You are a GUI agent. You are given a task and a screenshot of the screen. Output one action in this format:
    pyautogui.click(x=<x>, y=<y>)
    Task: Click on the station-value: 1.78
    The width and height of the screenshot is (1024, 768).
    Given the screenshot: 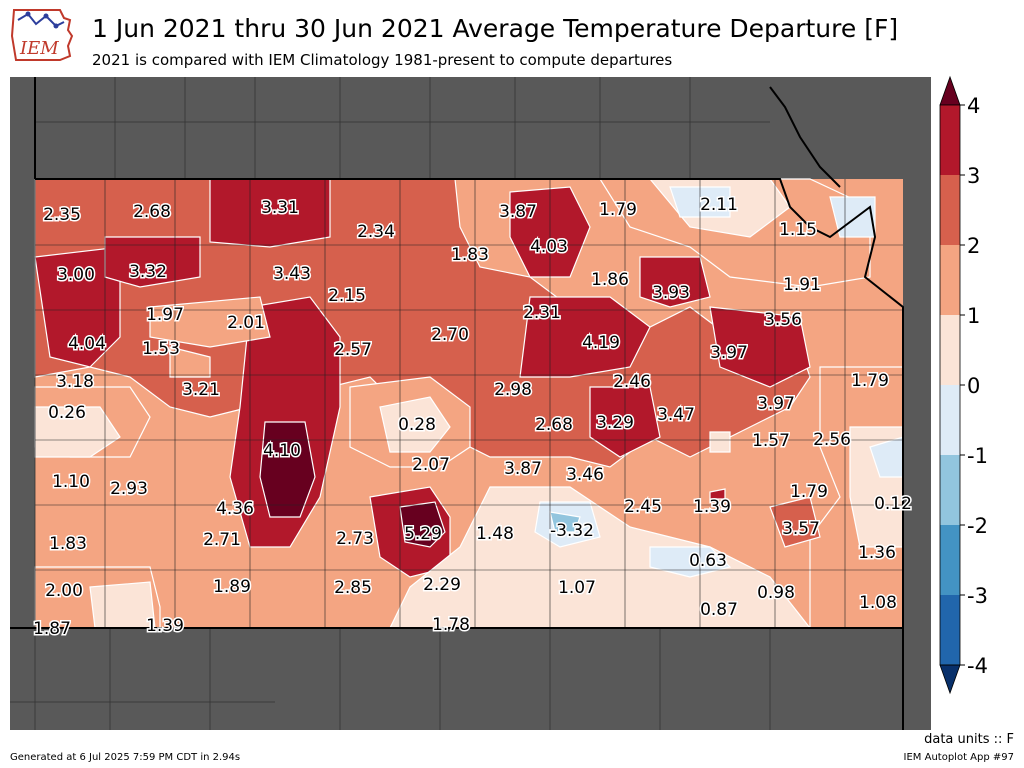 What is the action you would take?
    pyautogui.click(x=451, y=625)
    